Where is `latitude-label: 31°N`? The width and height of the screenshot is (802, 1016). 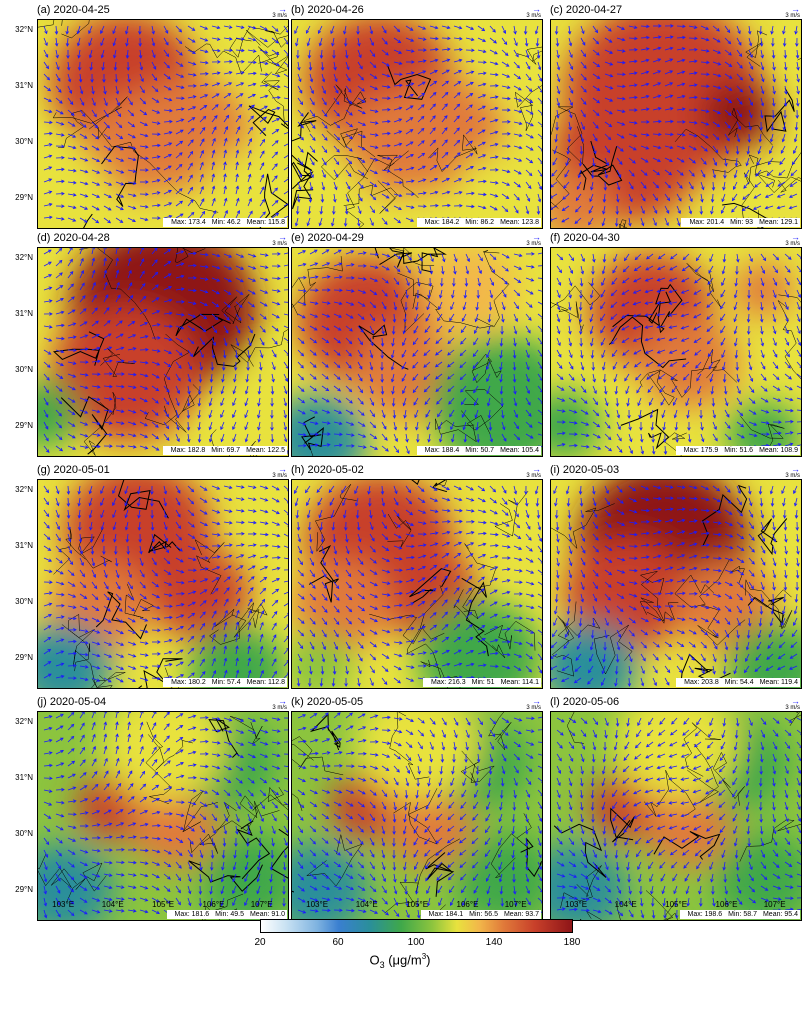 latitude-label: 31°N is located at coordinates (24, 85).